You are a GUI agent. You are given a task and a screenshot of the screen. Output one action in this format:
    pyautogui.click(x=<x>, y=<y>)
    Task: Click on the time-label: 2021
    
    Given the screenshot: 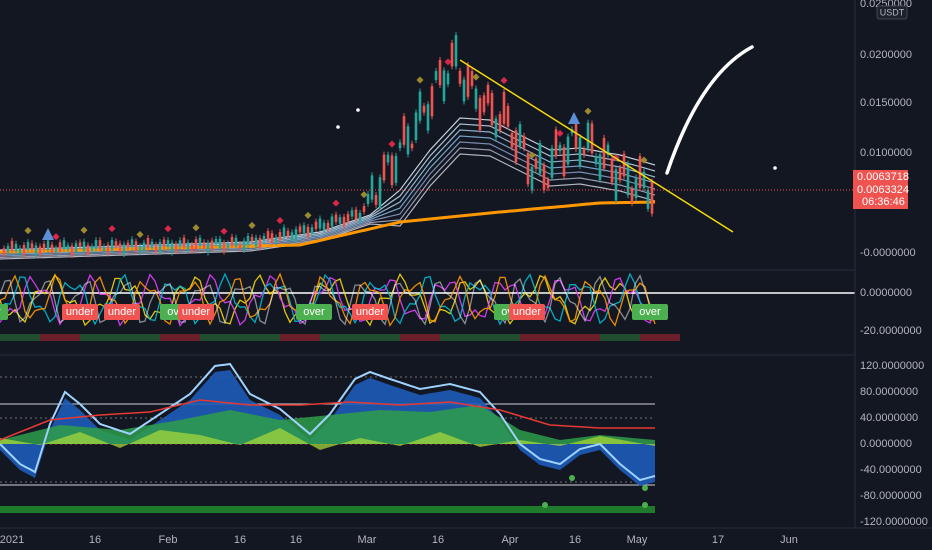 What is the action you would take?
    pyautogui.click(x=12, y=540)
    